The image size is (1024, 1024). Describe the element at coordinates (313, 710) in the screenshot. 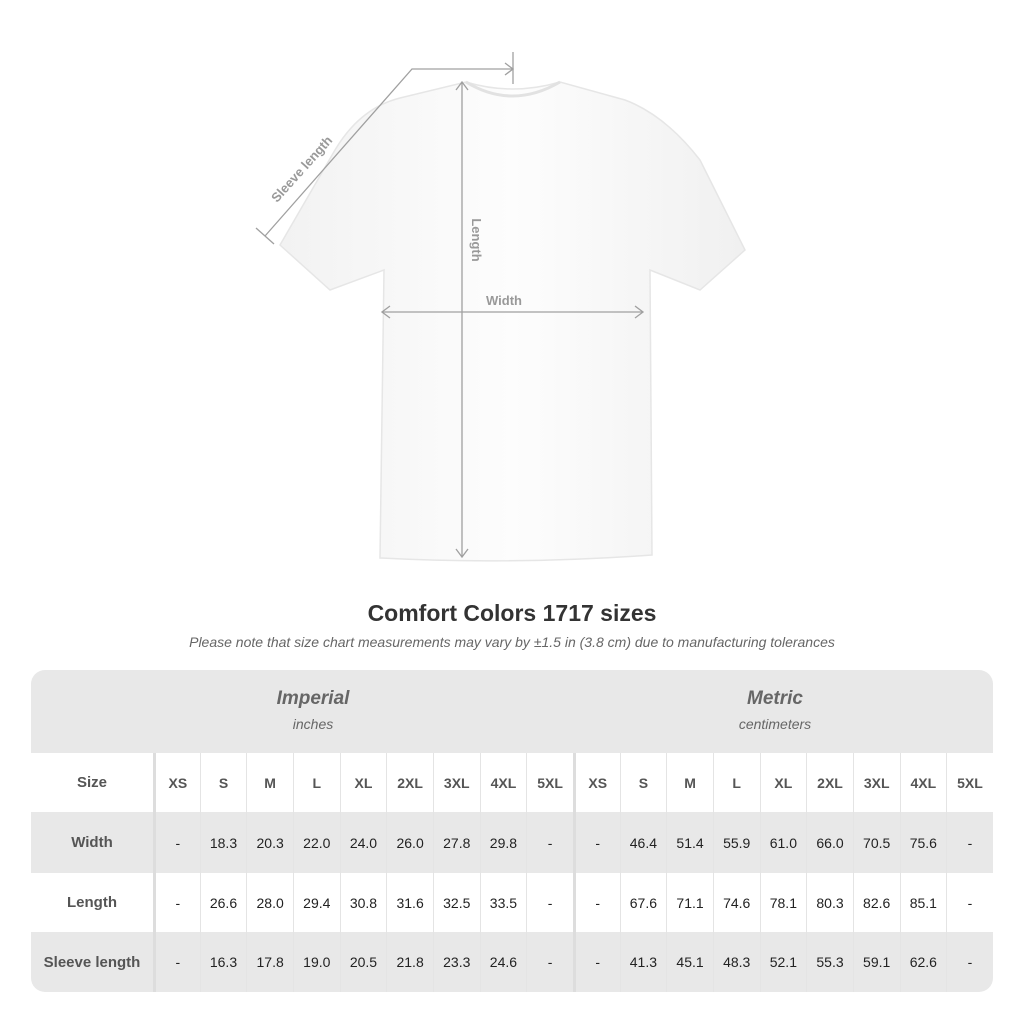

I see `imperial-header: Imperial inches` at that location.